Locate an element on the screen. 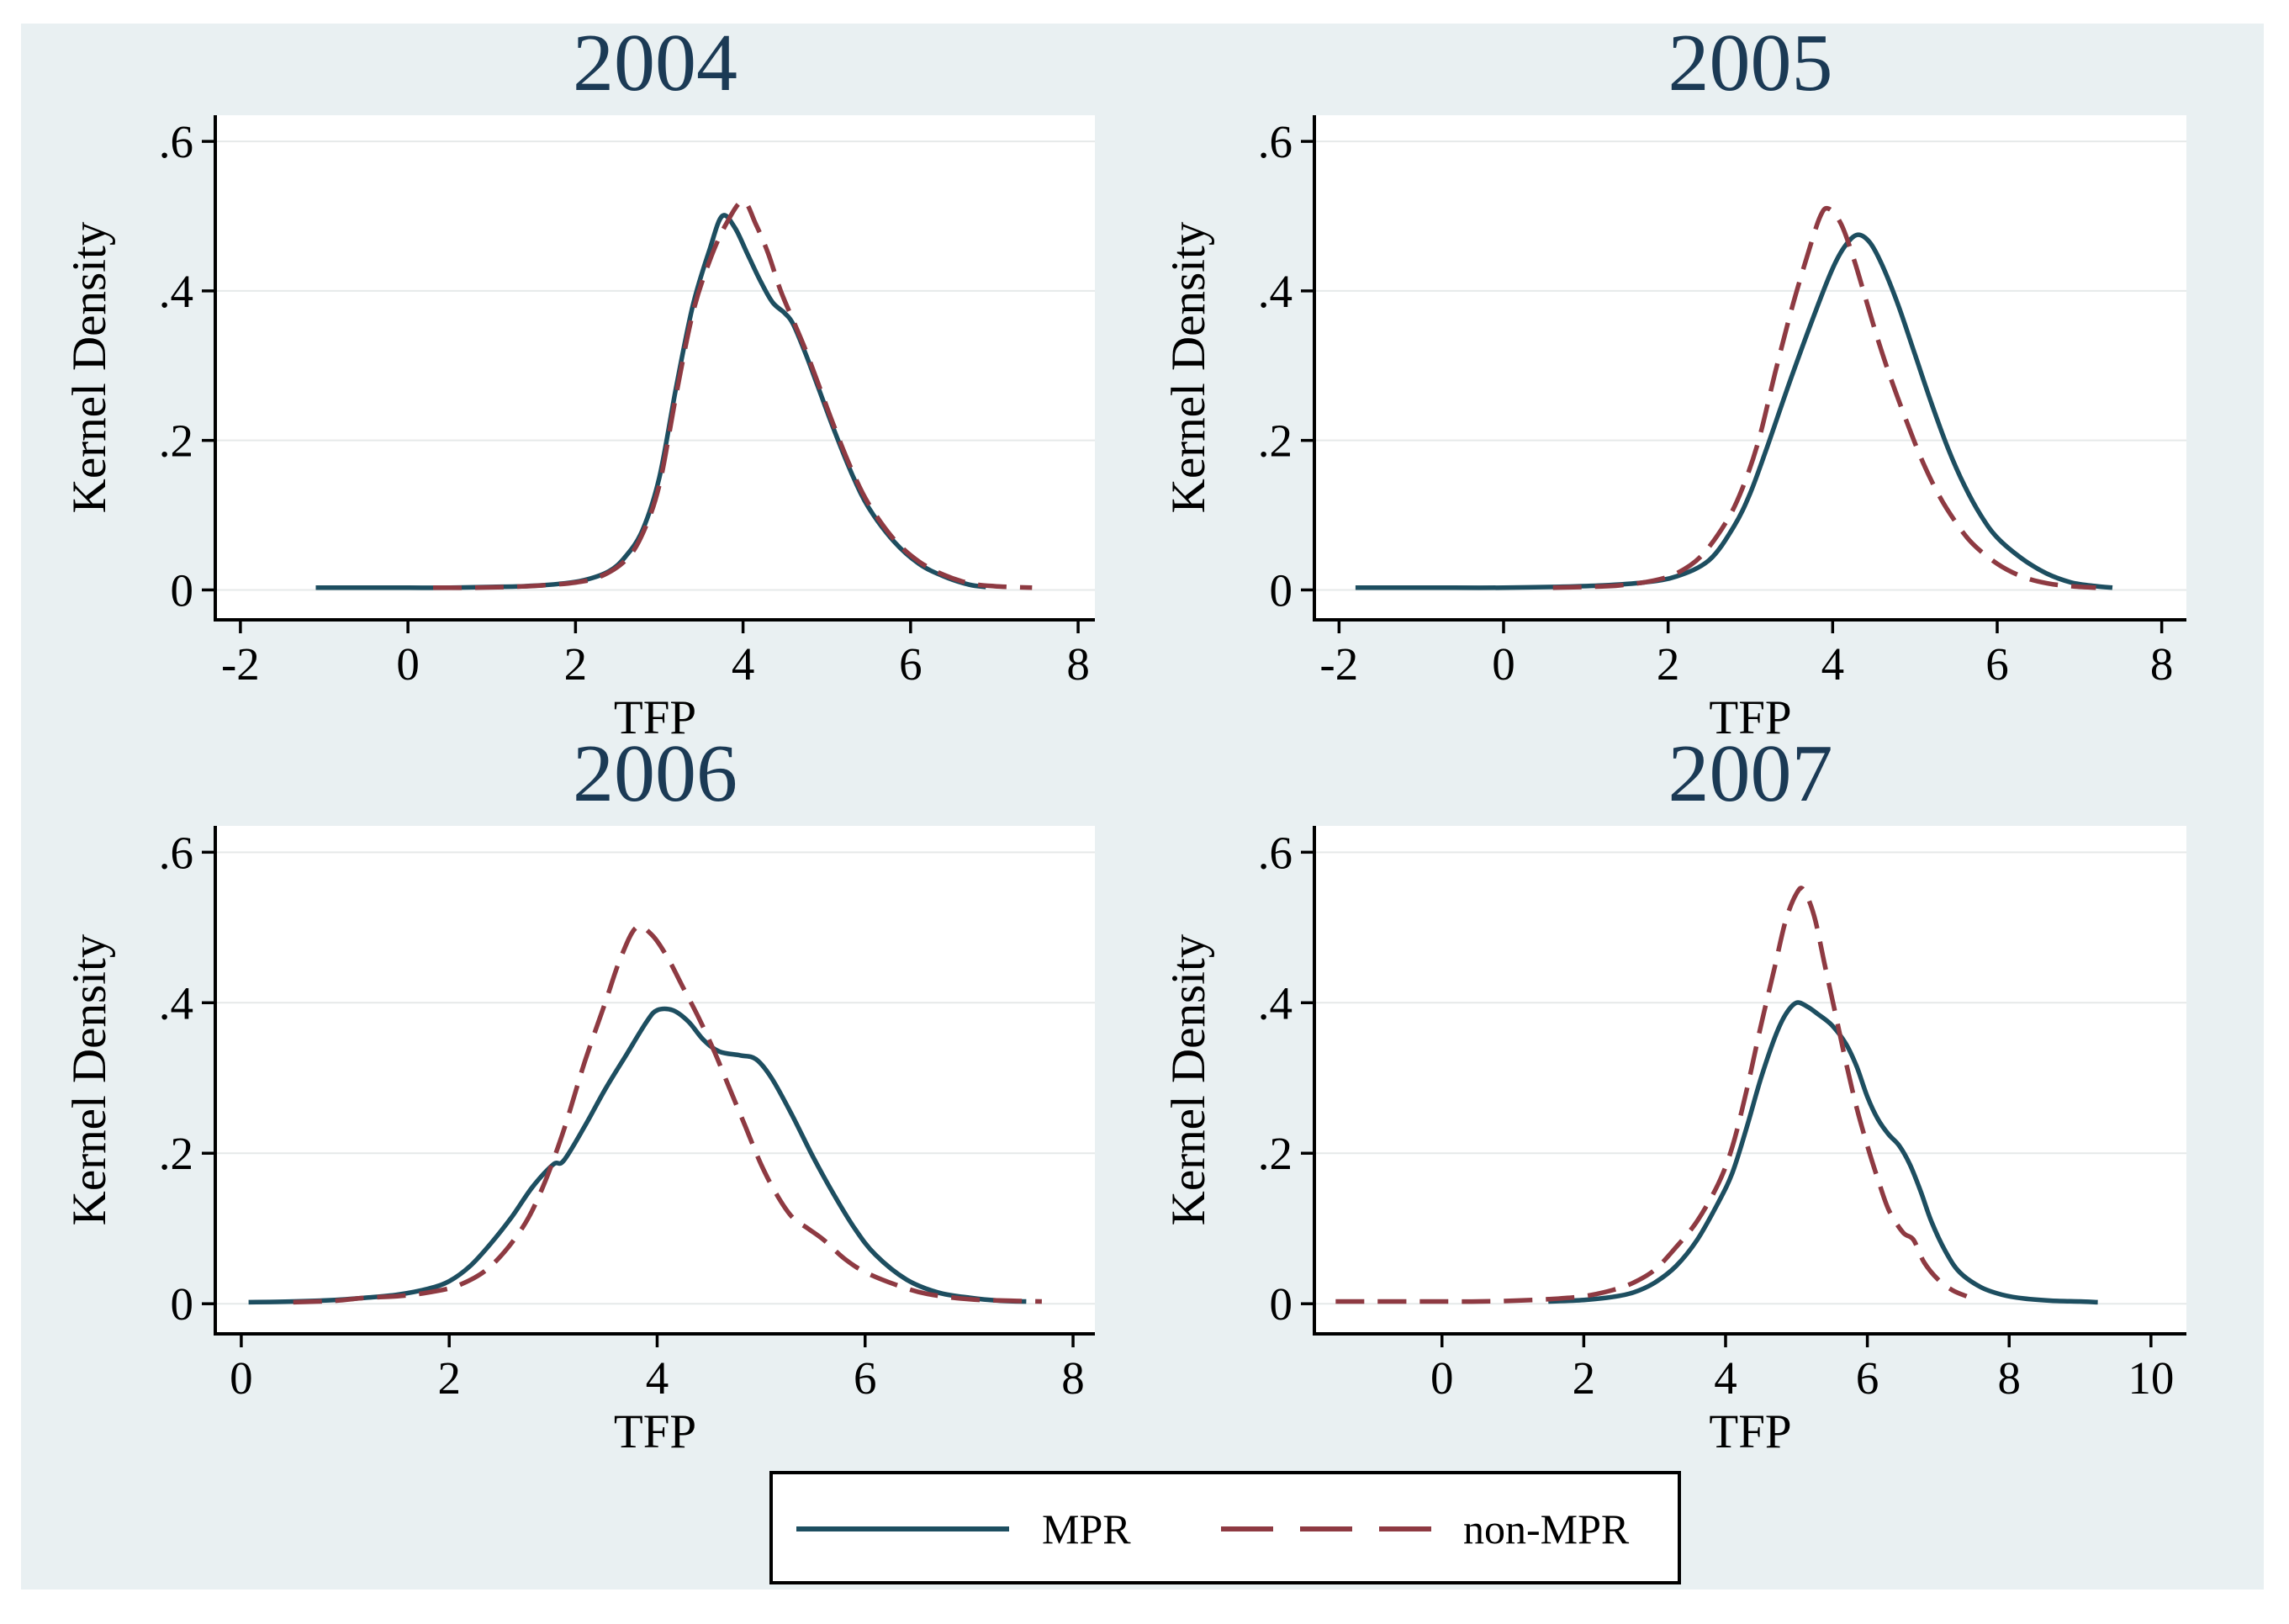  panel-title: 2007 is located at coordinates (1750, 773).